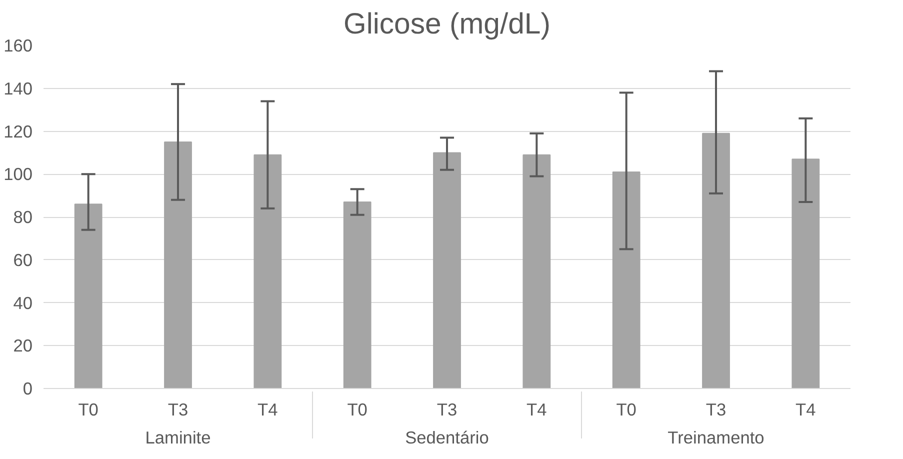  I want to click on text: Laminite, so click(178, 438).